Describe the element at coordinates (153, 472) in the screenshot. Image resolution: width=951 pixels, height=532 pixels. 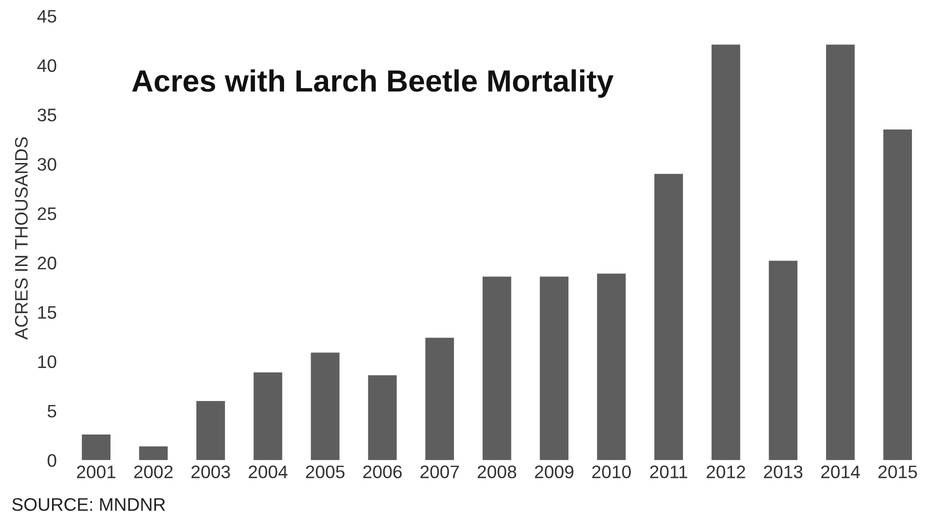
I see `x-tick-label: 2002` at that location.